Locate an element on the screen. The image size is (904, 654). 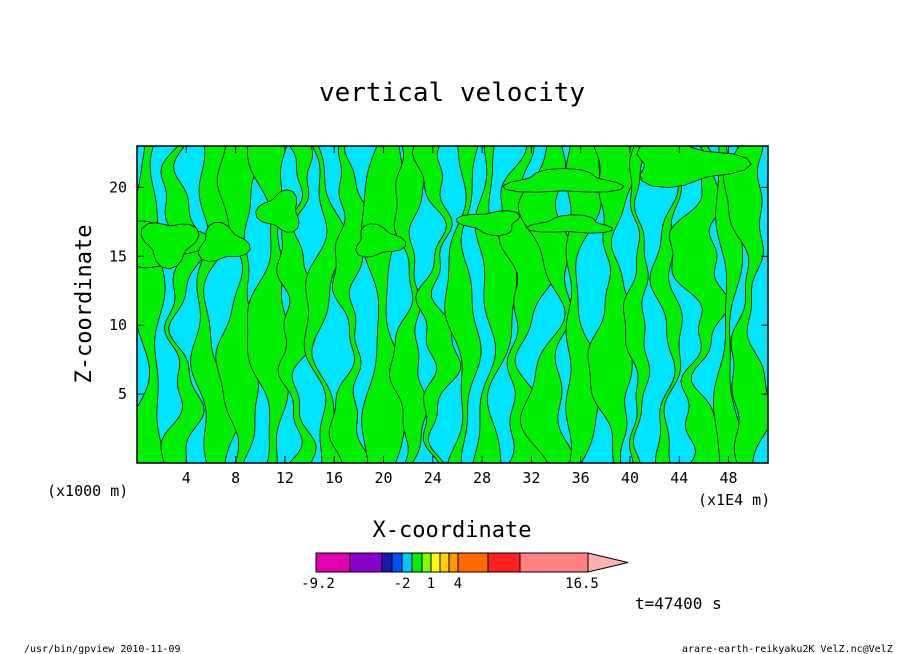
x-axis-label: X-coordinate is located at coordinates (452, 530).